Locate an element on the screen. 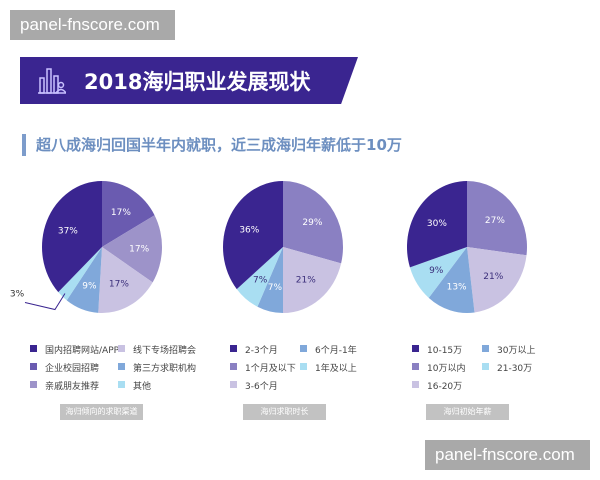 The height and width of the screenshot is (480, 600). header-banner: 2018海归职业发展现状 is located at coordinates (189, 80).